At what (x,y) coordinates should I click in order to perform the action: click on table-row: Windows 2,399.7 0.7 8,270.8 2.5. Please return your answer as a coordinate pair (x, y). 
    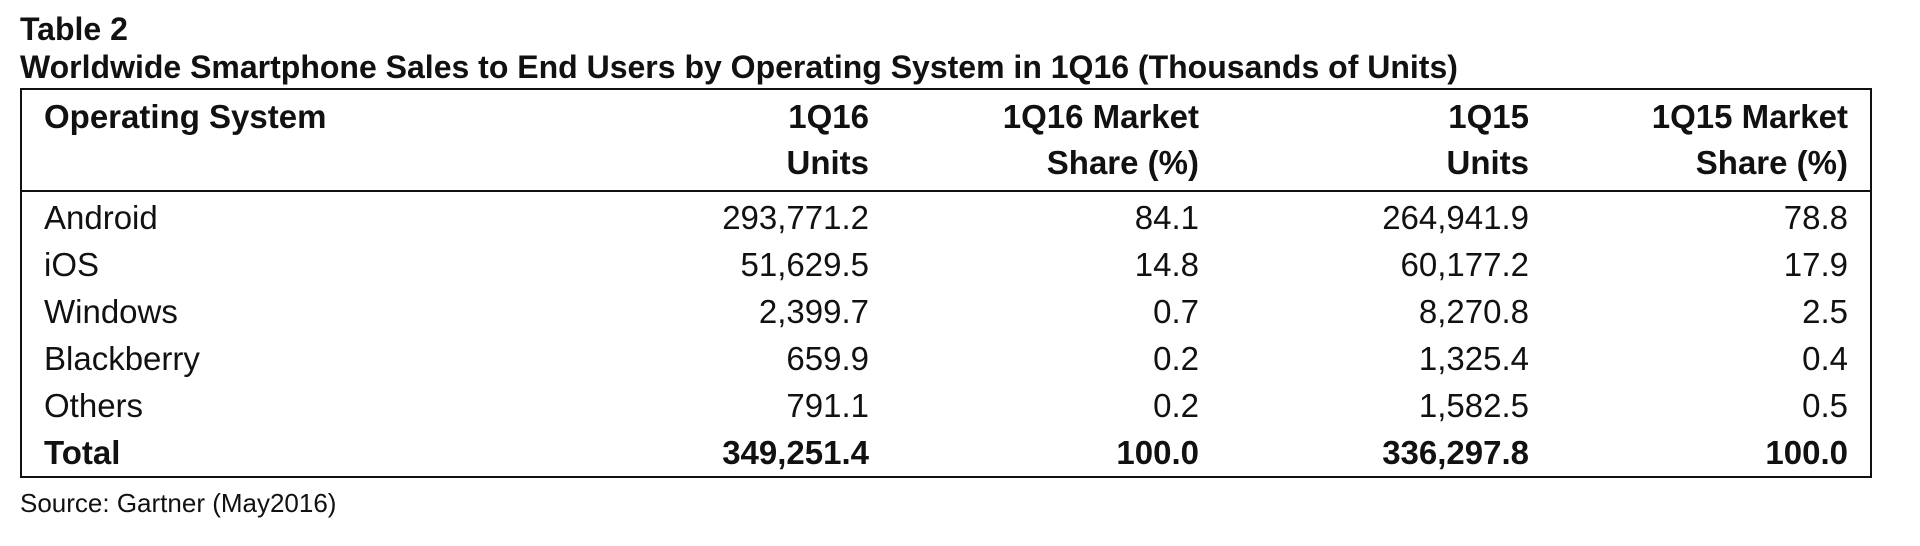
    Looking at the image, I should click on (946, 311).